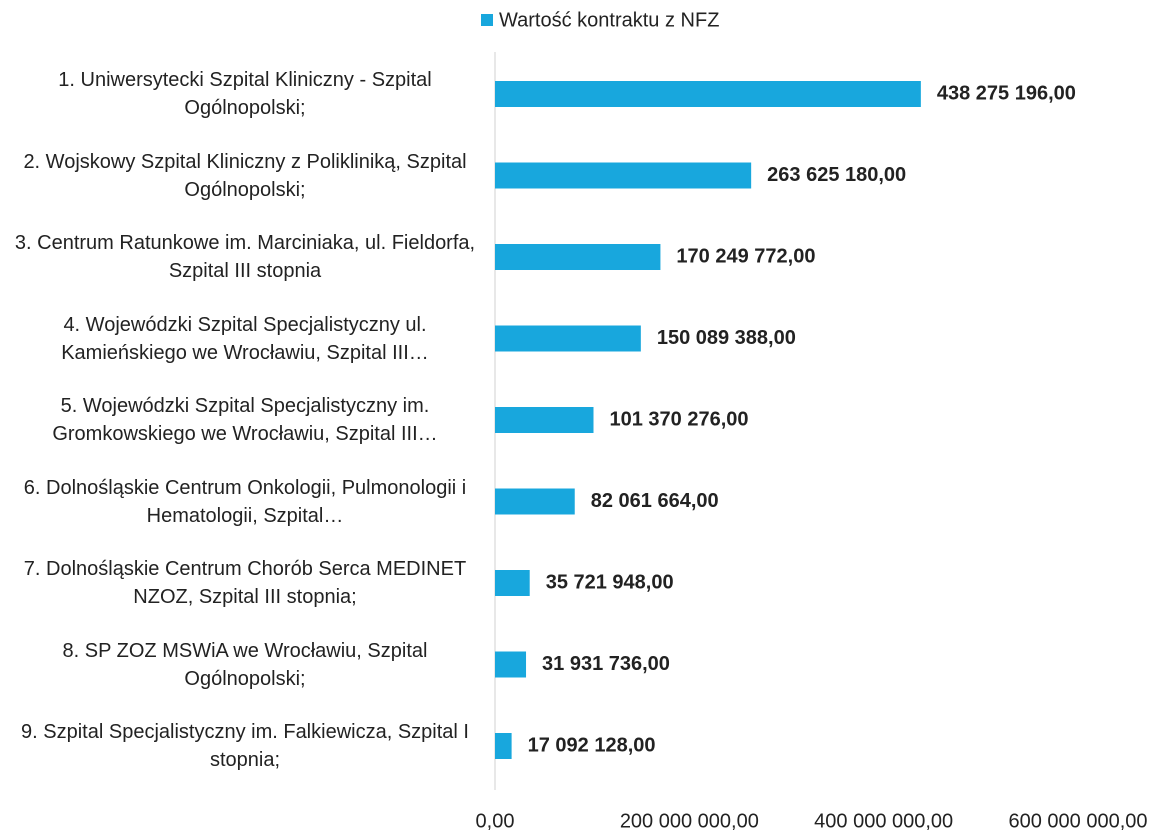 This screenshot has height=836, width=1175. I want to click on data-label: 35 721 948,00, so click(610, 582).